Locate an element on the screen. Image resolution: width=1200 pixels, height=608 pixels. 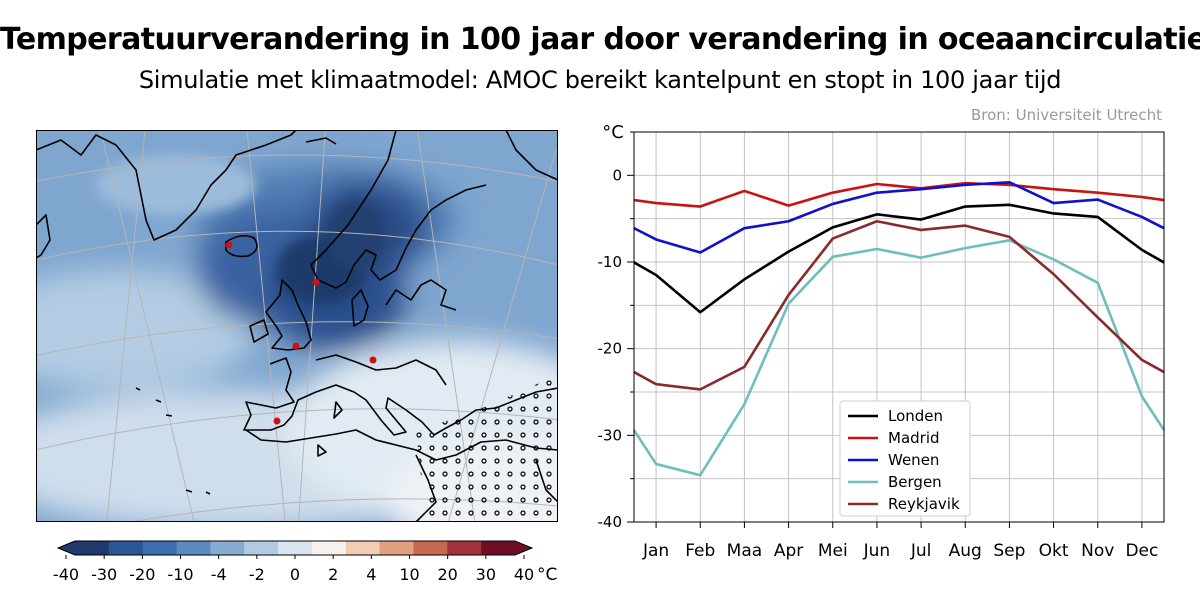
colorbar: -40 -30 -20 -10 -4 -2 0 2 4 10 20 30 40 °C is located at coordinates (305, 562).